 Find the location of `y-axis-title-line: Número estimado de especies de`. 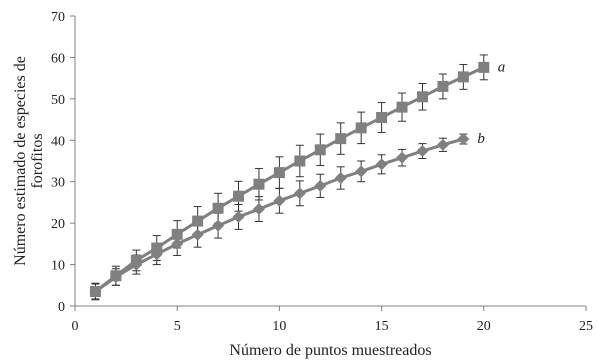

y-axis-title-line: Número estimado de especies de is located at coordinates (20, 161).